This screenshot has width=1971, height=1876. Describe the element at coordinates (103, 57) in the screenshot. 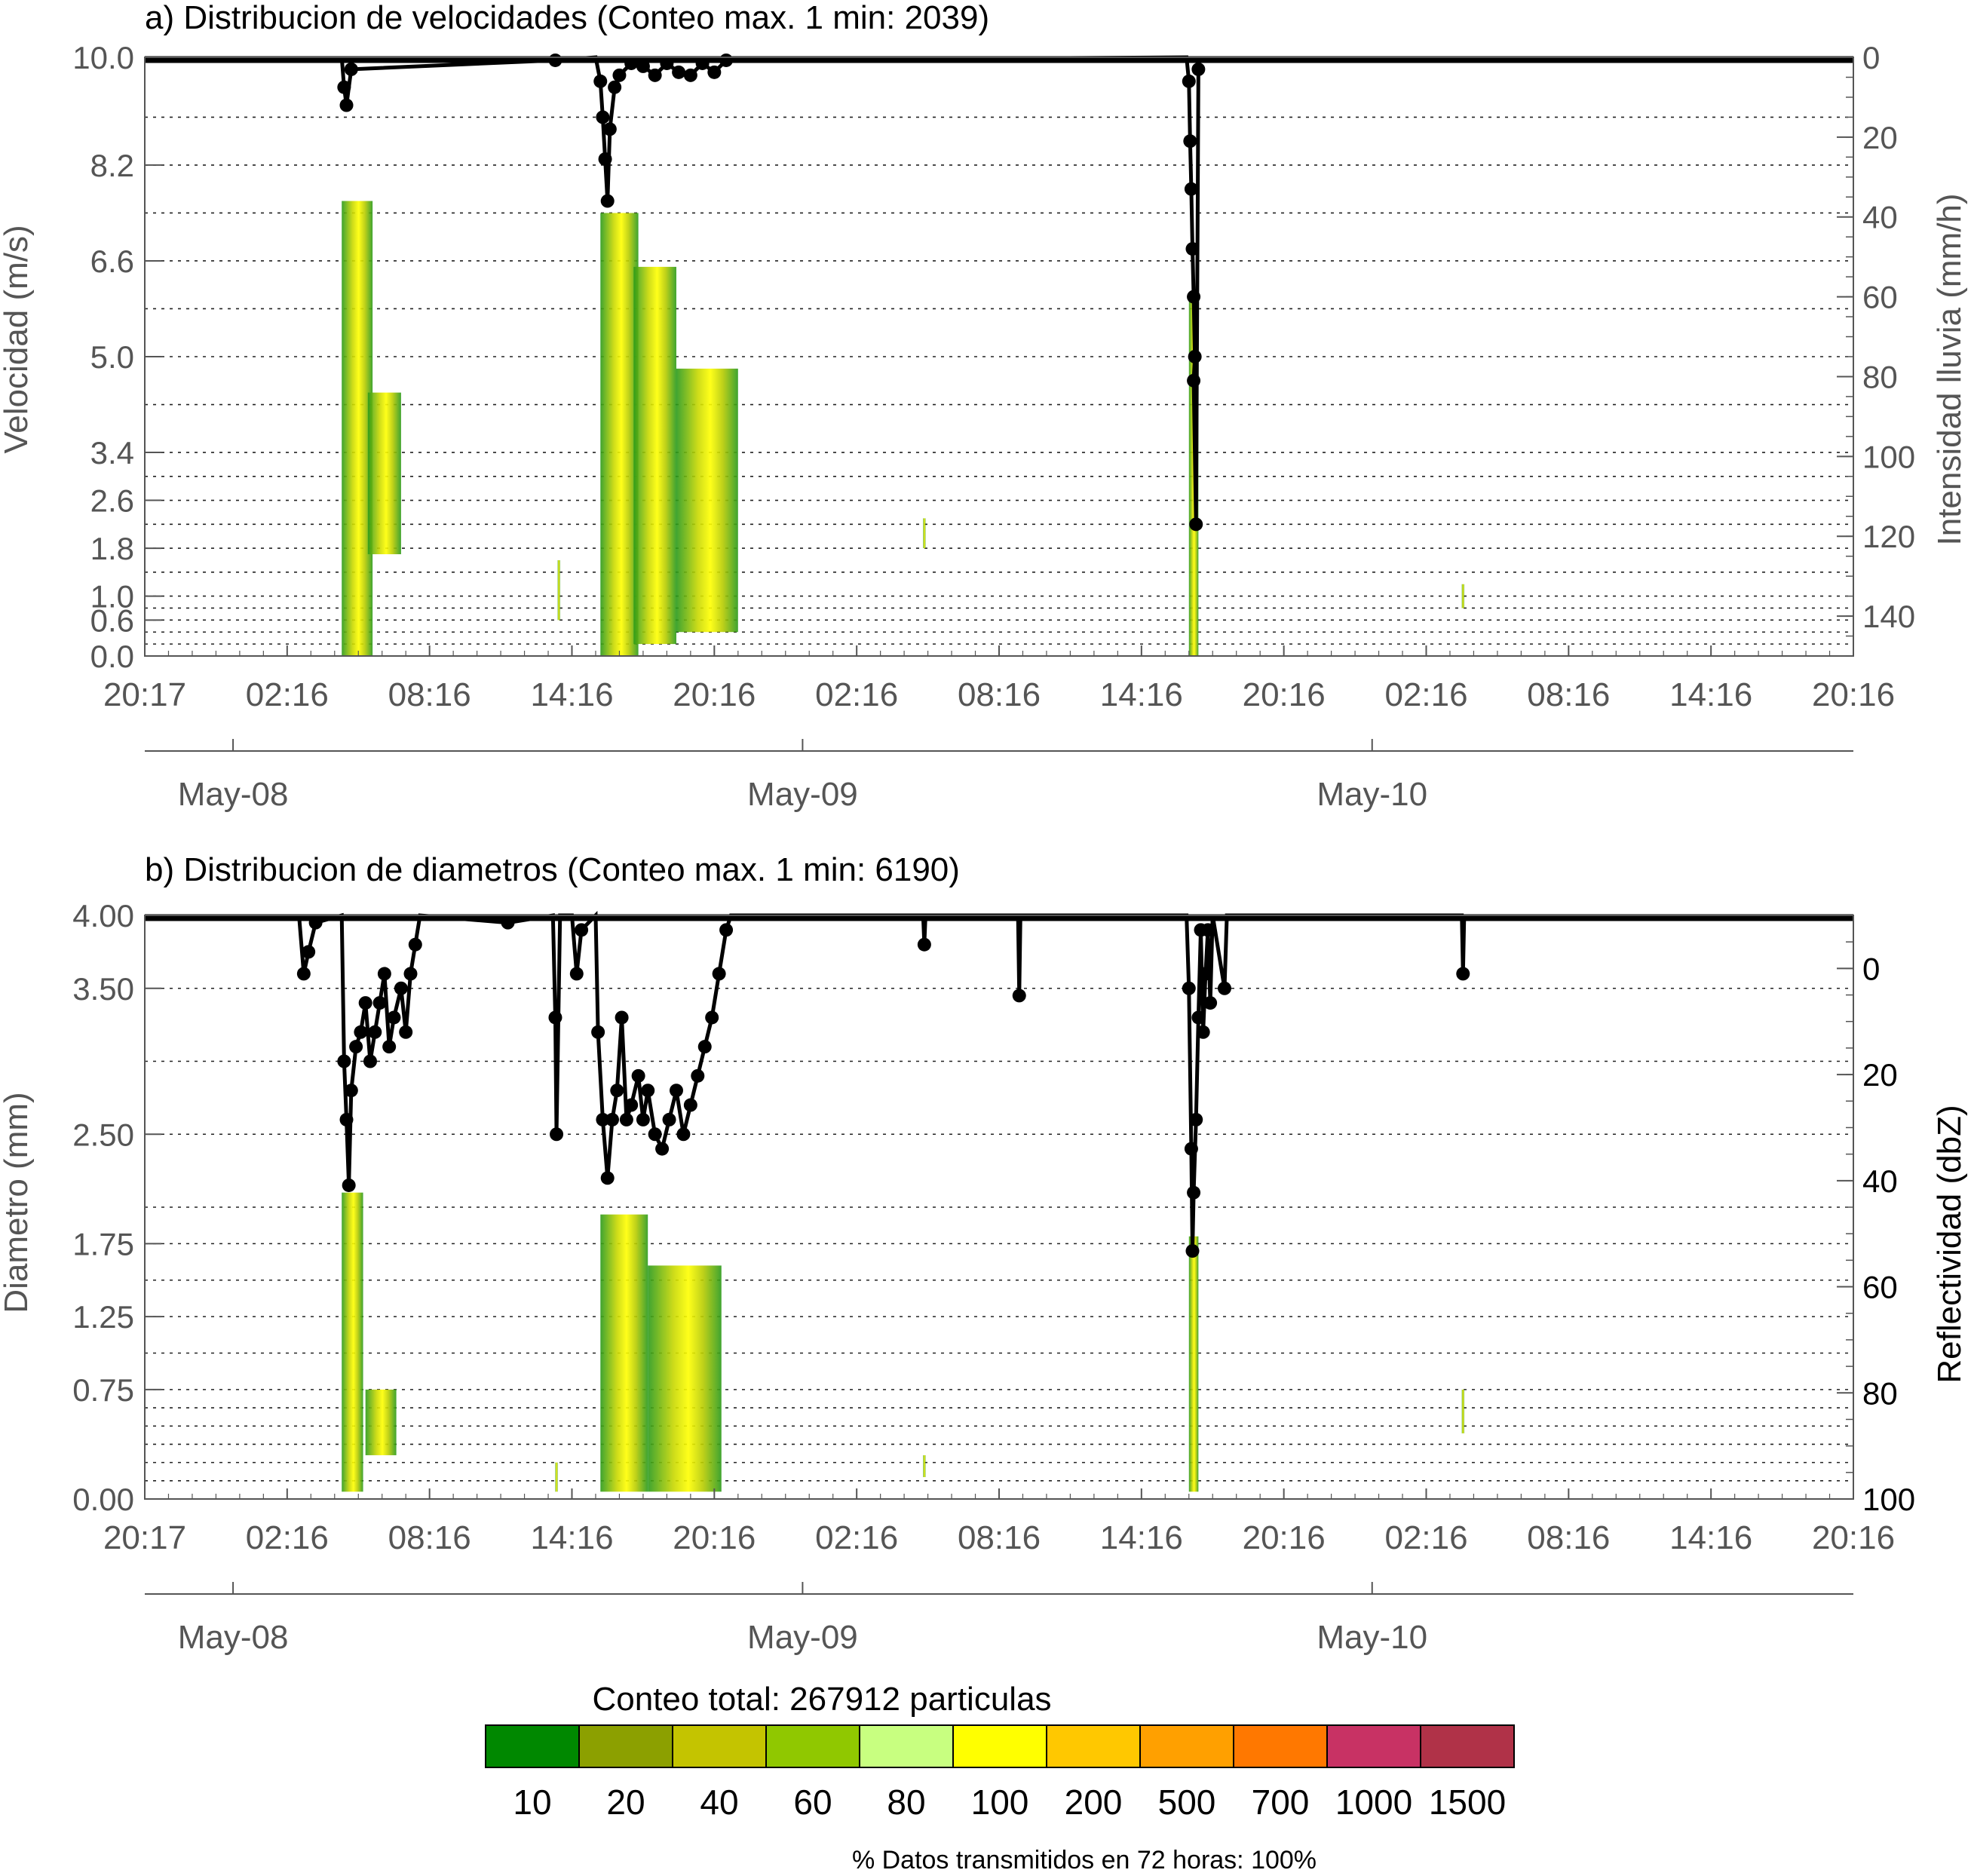

I see `y-tick-label: 10.0` at that location.